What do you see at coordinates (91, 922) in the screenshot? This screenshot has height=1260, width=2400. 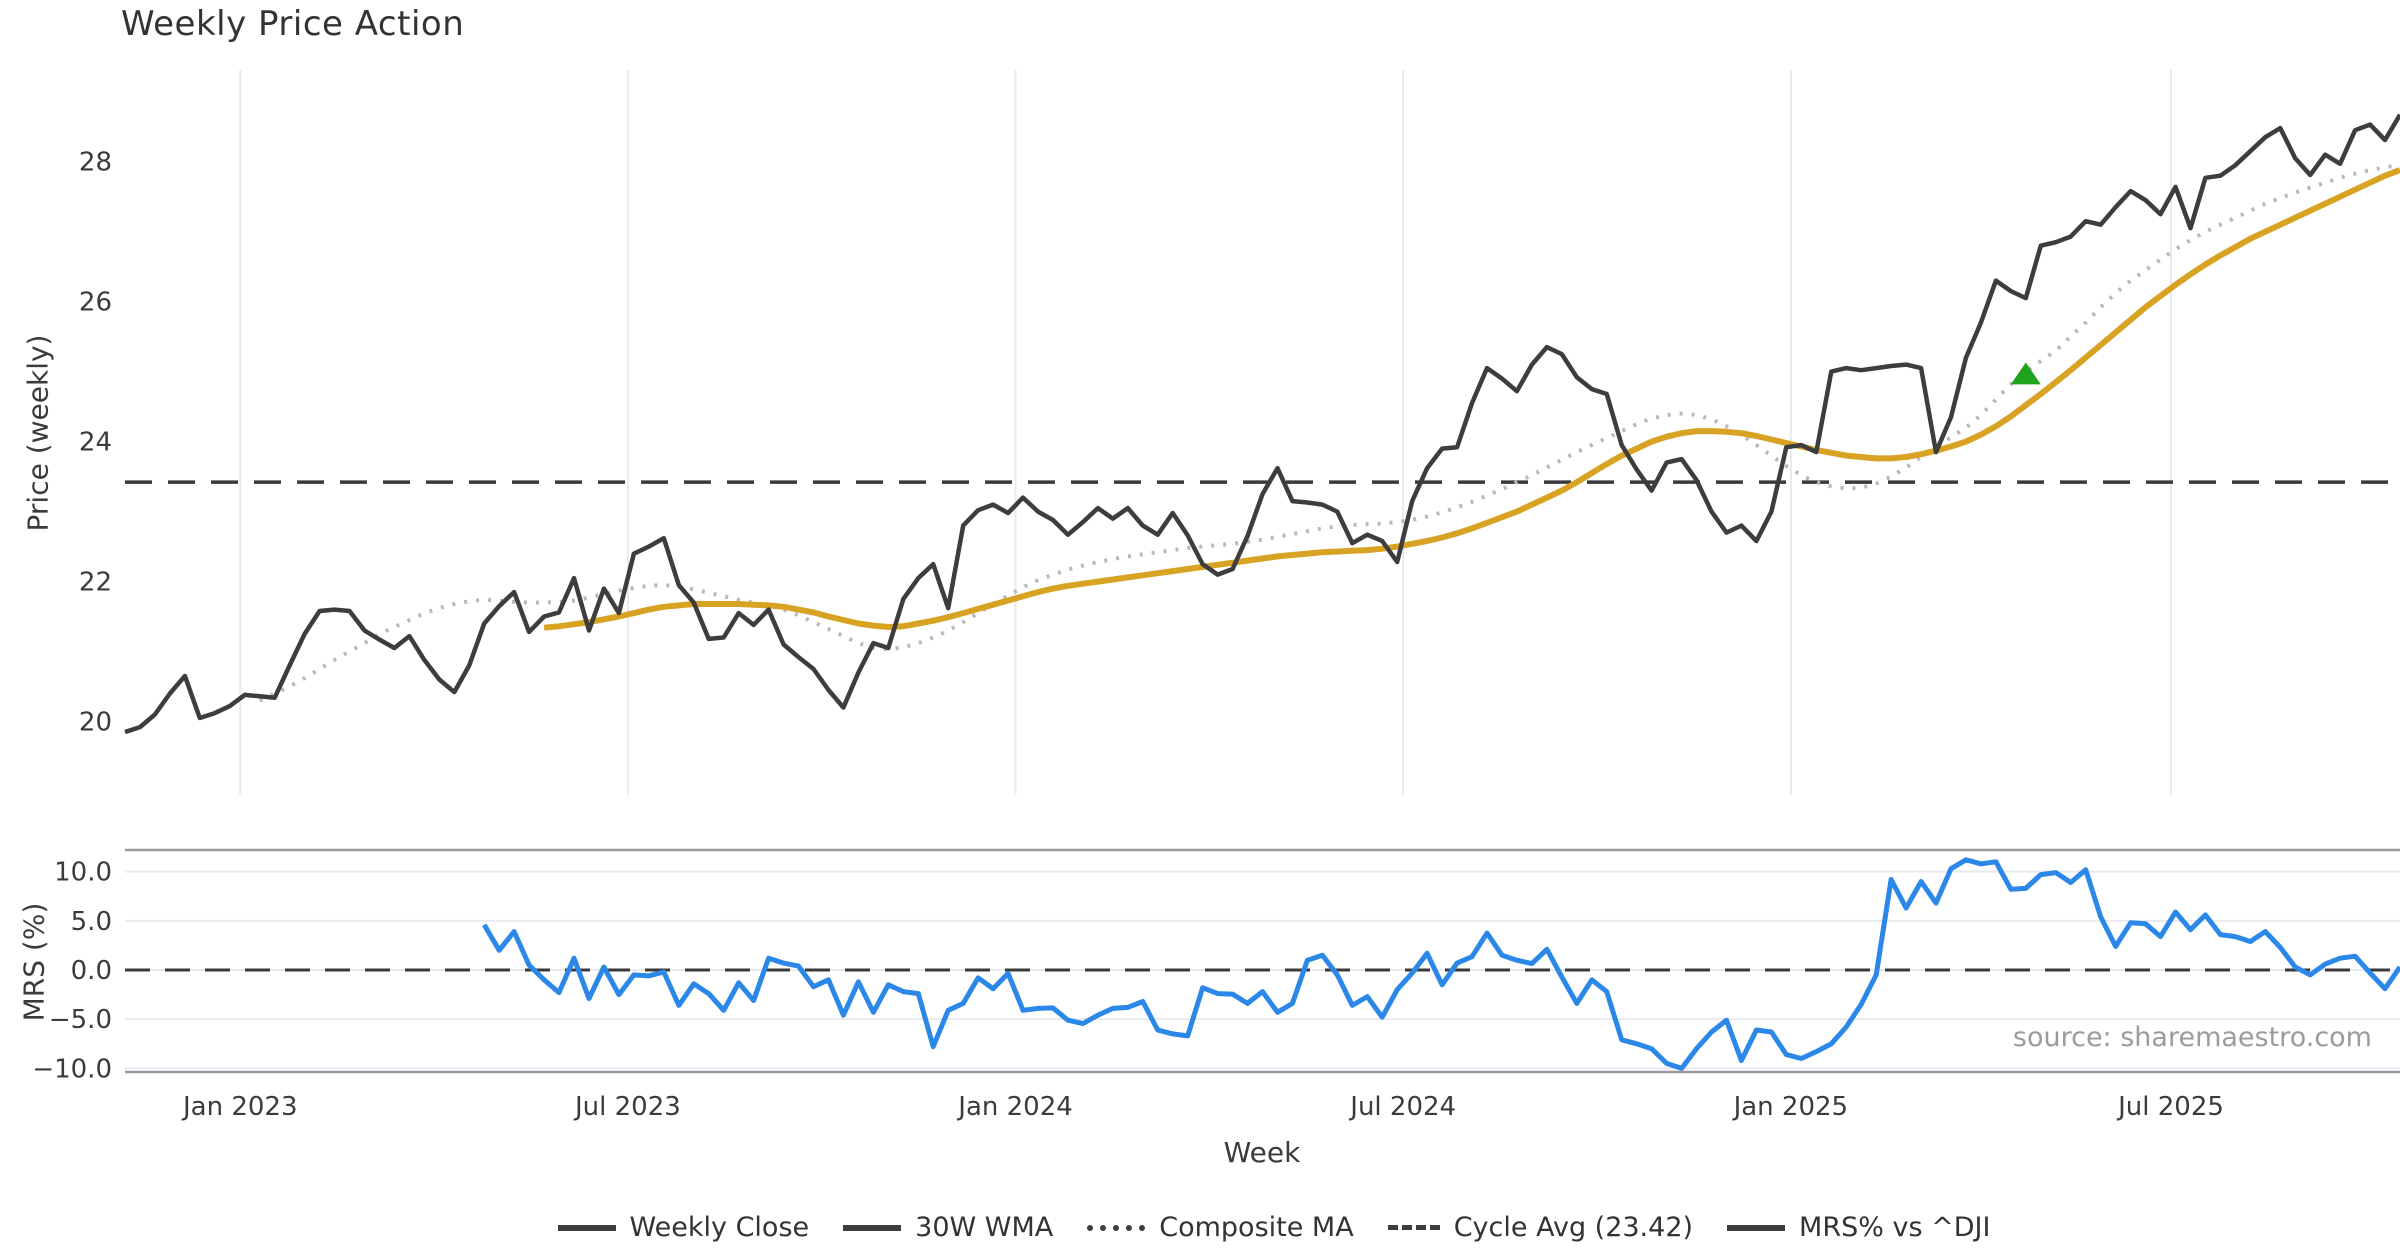 I see `mrs-y-tick-label: 5.0` at bounding box center [91, 922].